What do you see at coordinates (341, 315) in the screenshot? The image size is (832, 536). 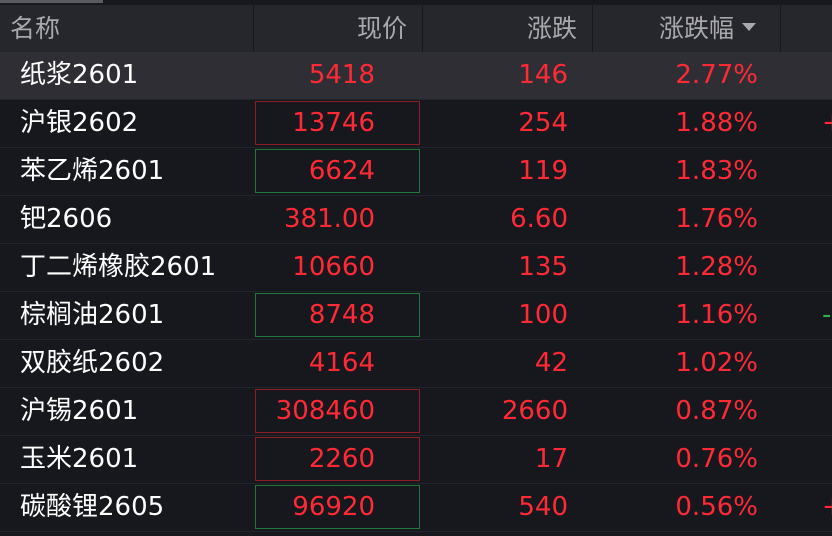 I see `last-price: 8748` at bounding box center [341, 315].